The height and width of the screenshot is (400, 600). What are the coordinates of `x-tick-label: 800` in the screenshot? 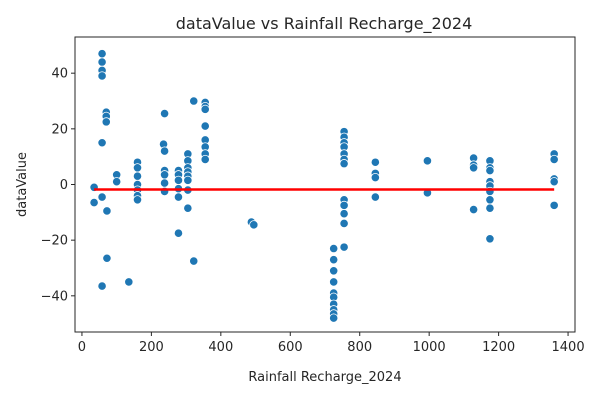 It's located at (359, 347).